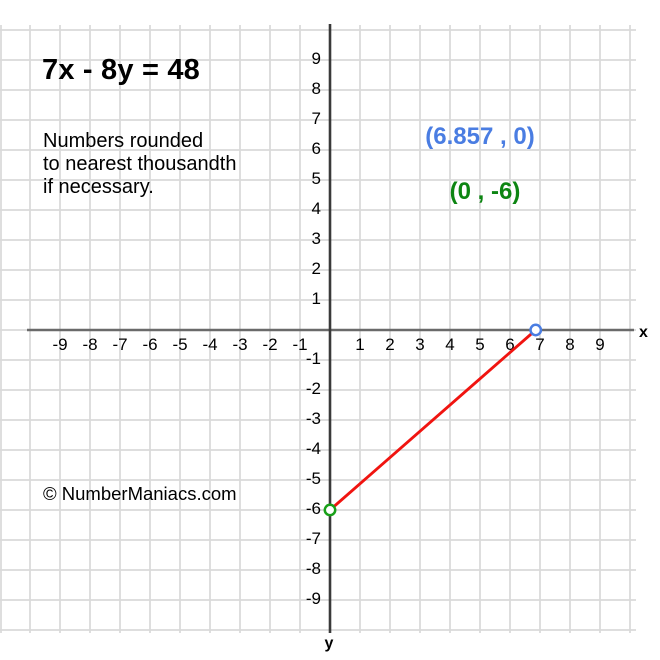  Describe the element at coordinates (313, 538) in the screenshot. I see `y-tick-label: -7` at that location.